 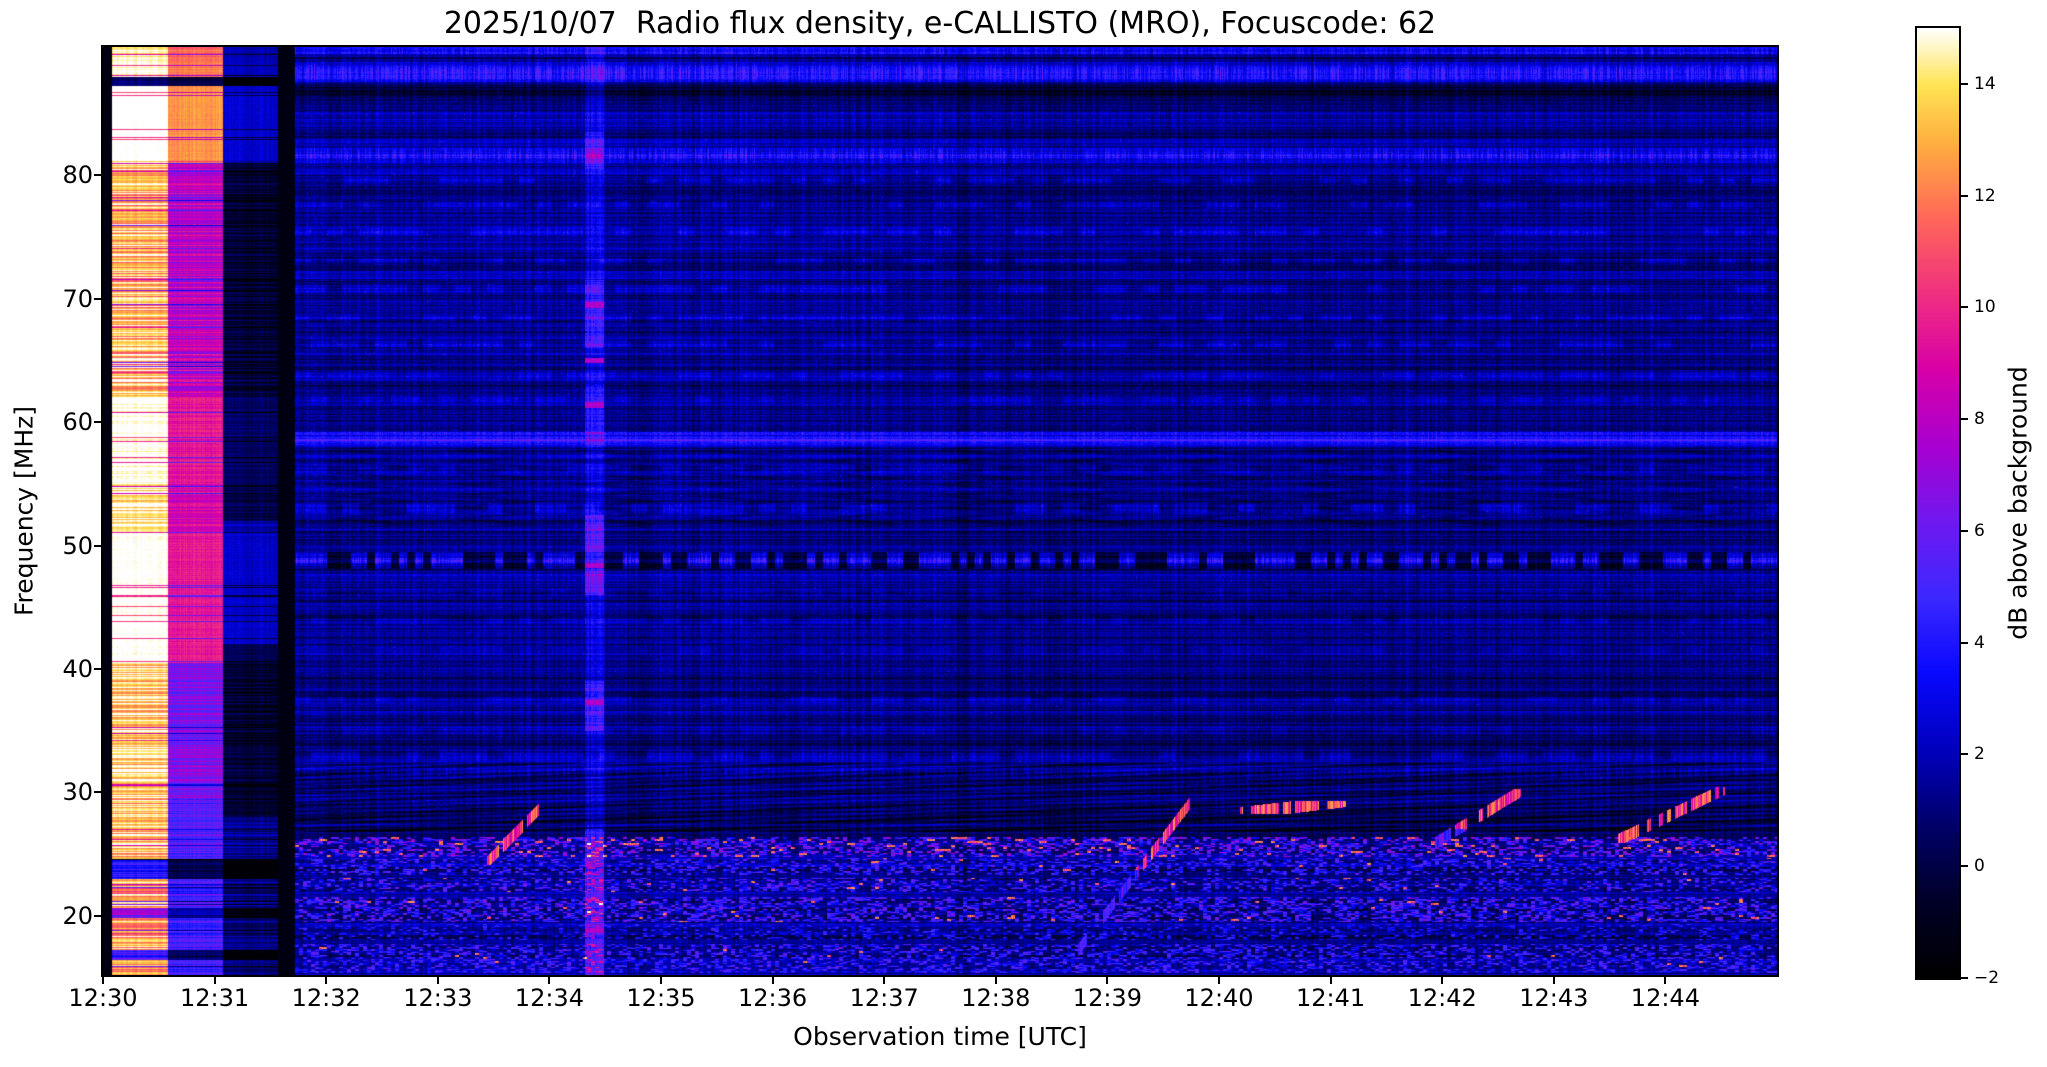 I want to click on x-tick-label: 12:39, so click(x=1107, y=998).